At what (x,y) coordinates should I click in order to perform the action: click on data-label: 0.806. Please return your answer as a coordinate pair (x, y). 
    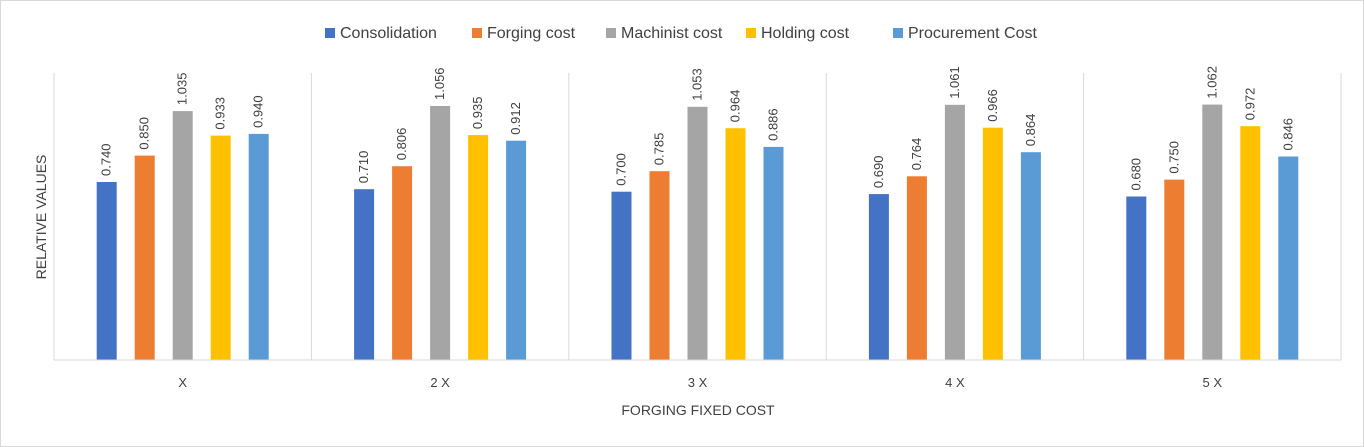
    Looking at the image, I should click on (401, 144).